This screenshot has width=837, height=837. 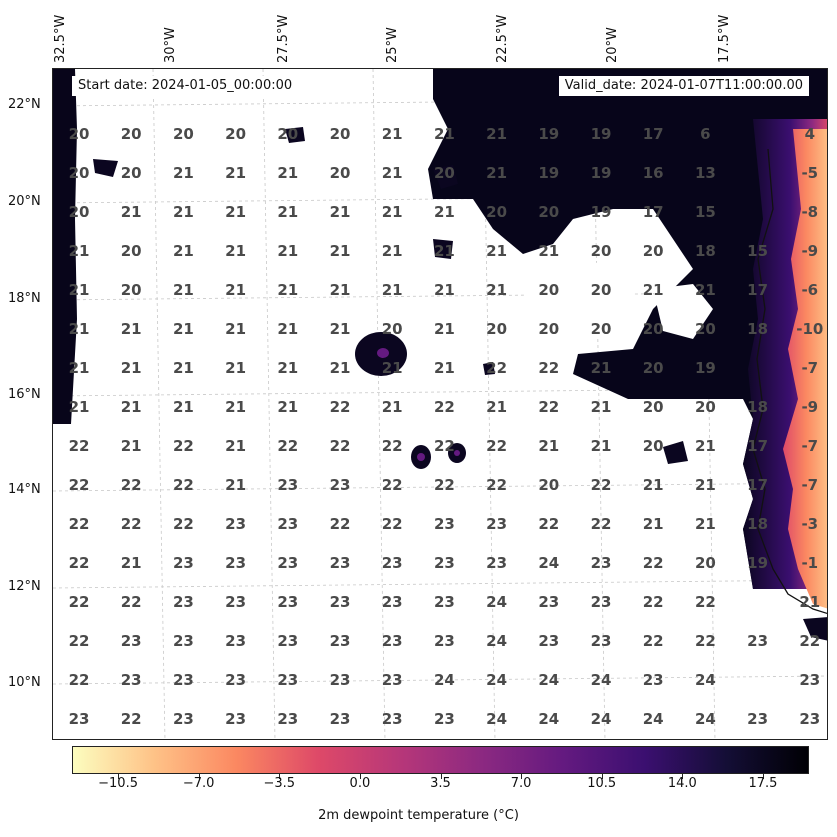 I want to click on colorbar, so click(x=440, y=760).